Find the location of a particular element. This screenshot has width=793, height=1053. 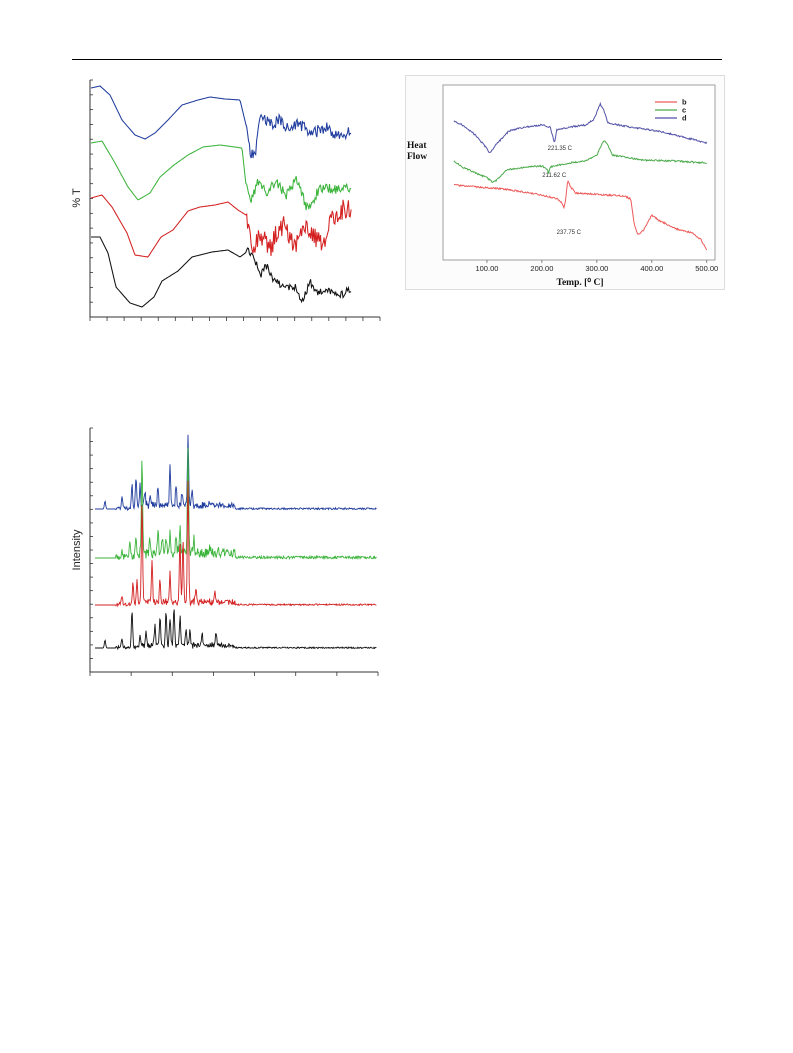

dsc-legend-label: c is located at coordinates (684, 110).